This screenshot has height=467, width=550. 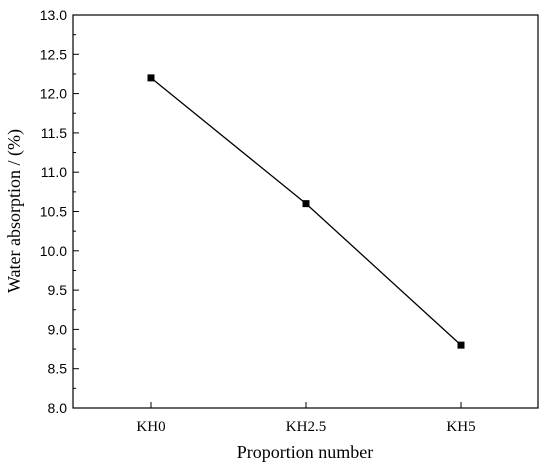 What do you see at coordinates (14, 211) in the screenshot?
I see `y-axis-title: Water absorption / (%)` at bounding box center [14, 211].